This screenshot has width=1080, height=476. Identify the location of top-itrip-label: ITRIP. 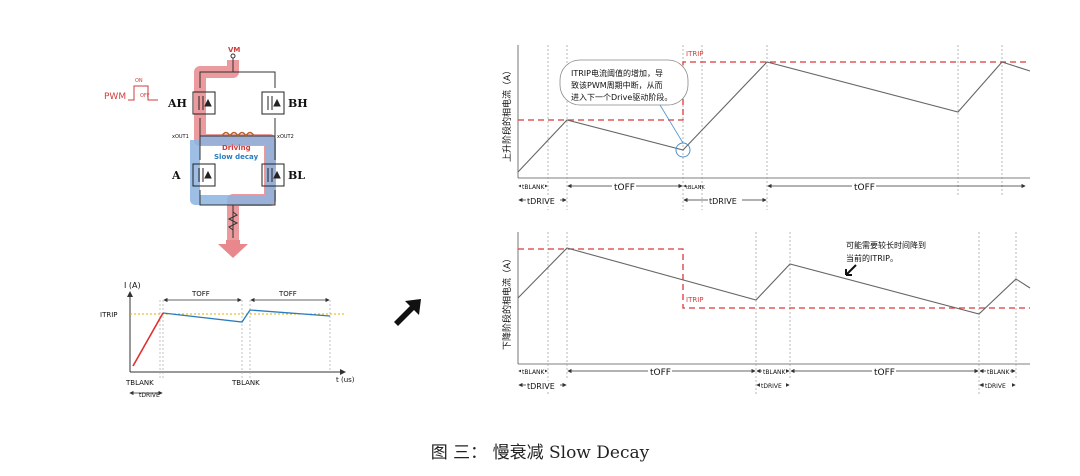
(695, 54).